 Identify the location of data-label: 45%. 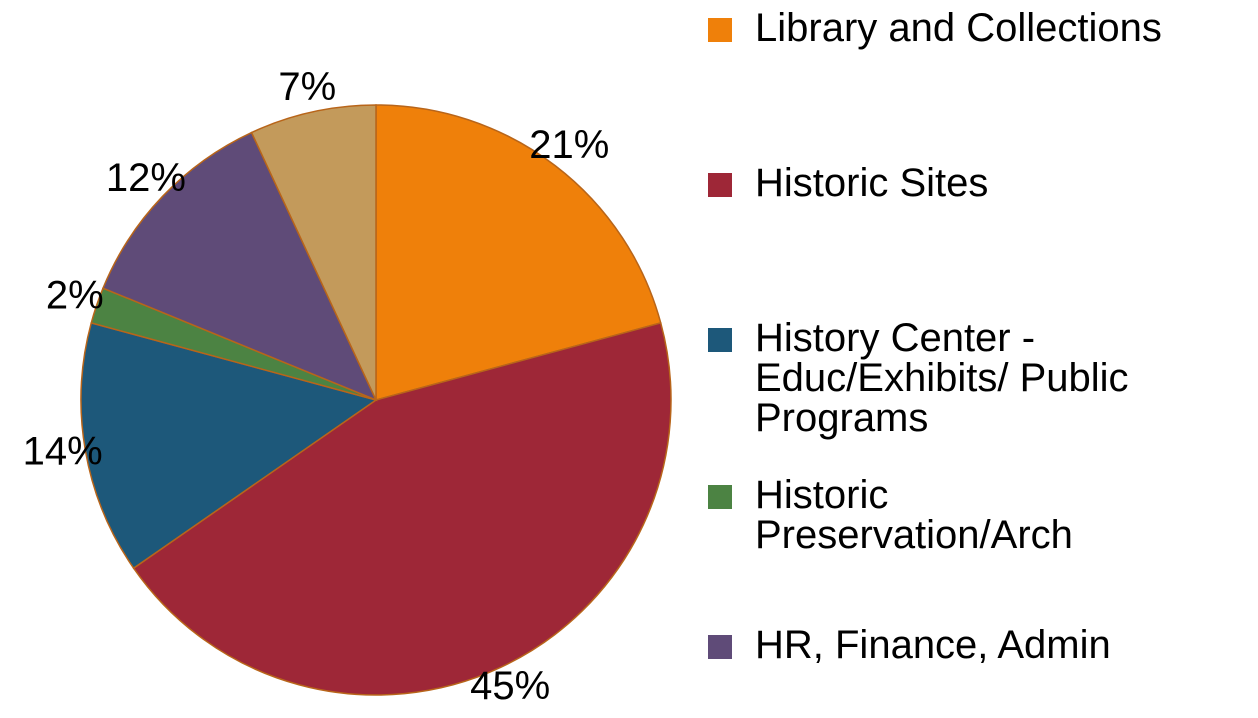
(510, 686).